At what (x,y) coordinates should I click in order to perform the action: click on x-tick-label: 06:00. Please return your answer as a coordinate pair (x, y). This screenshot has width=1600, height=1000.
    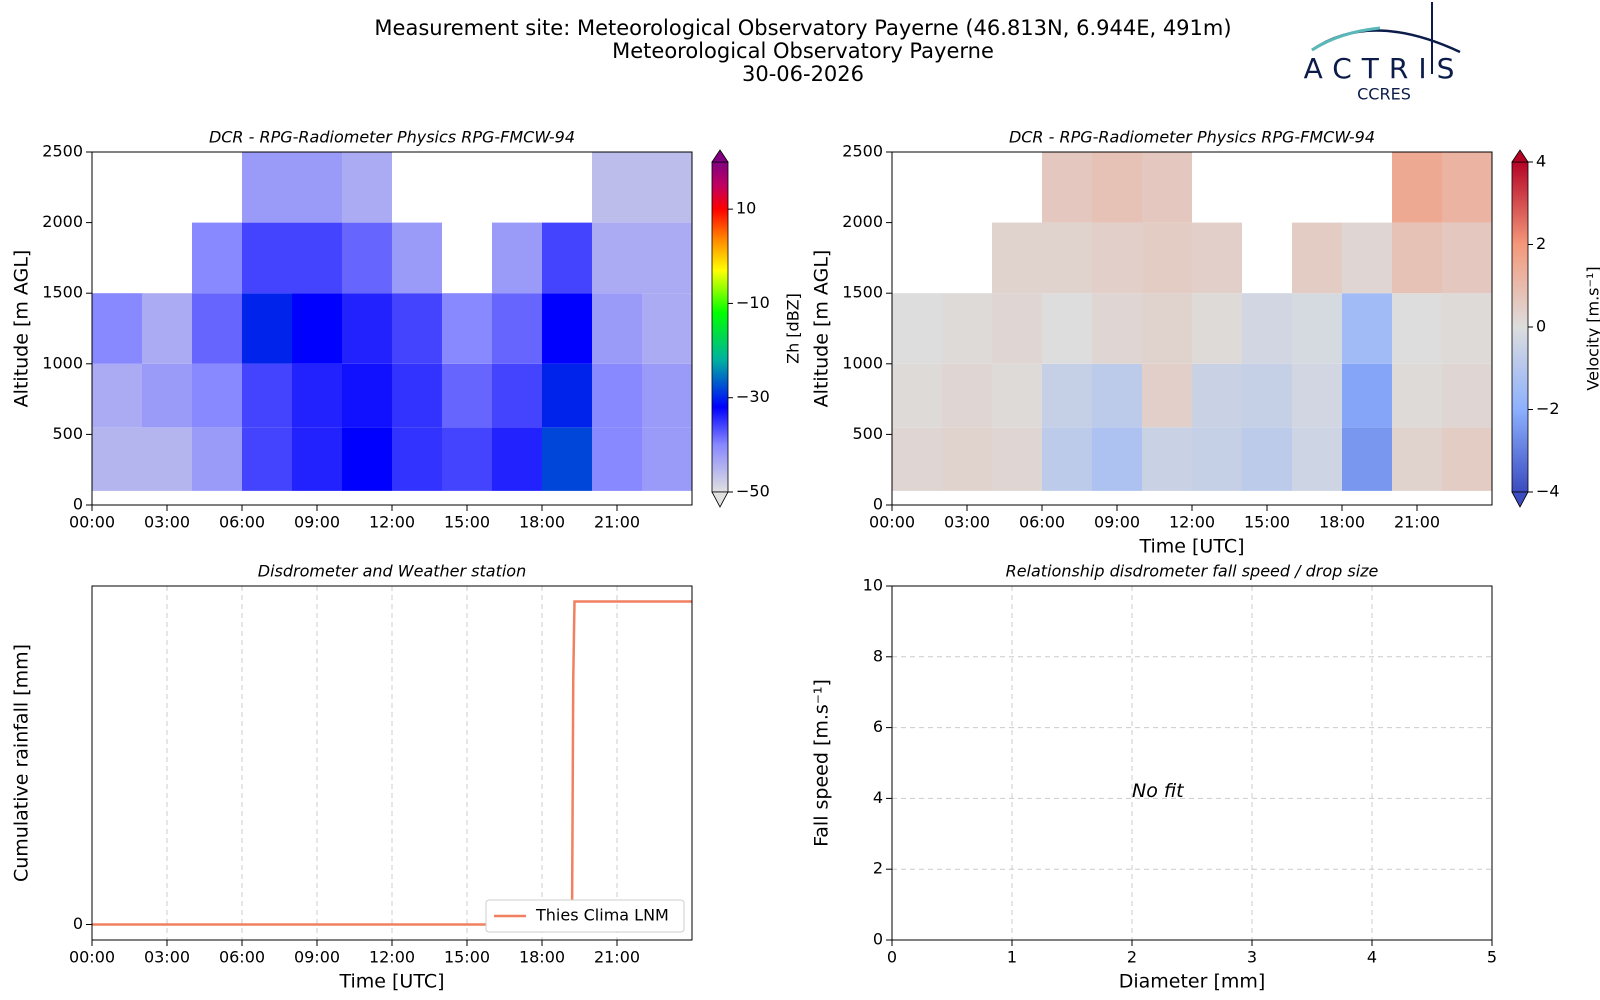
    Looking at the image, I should click on (1042, 522).